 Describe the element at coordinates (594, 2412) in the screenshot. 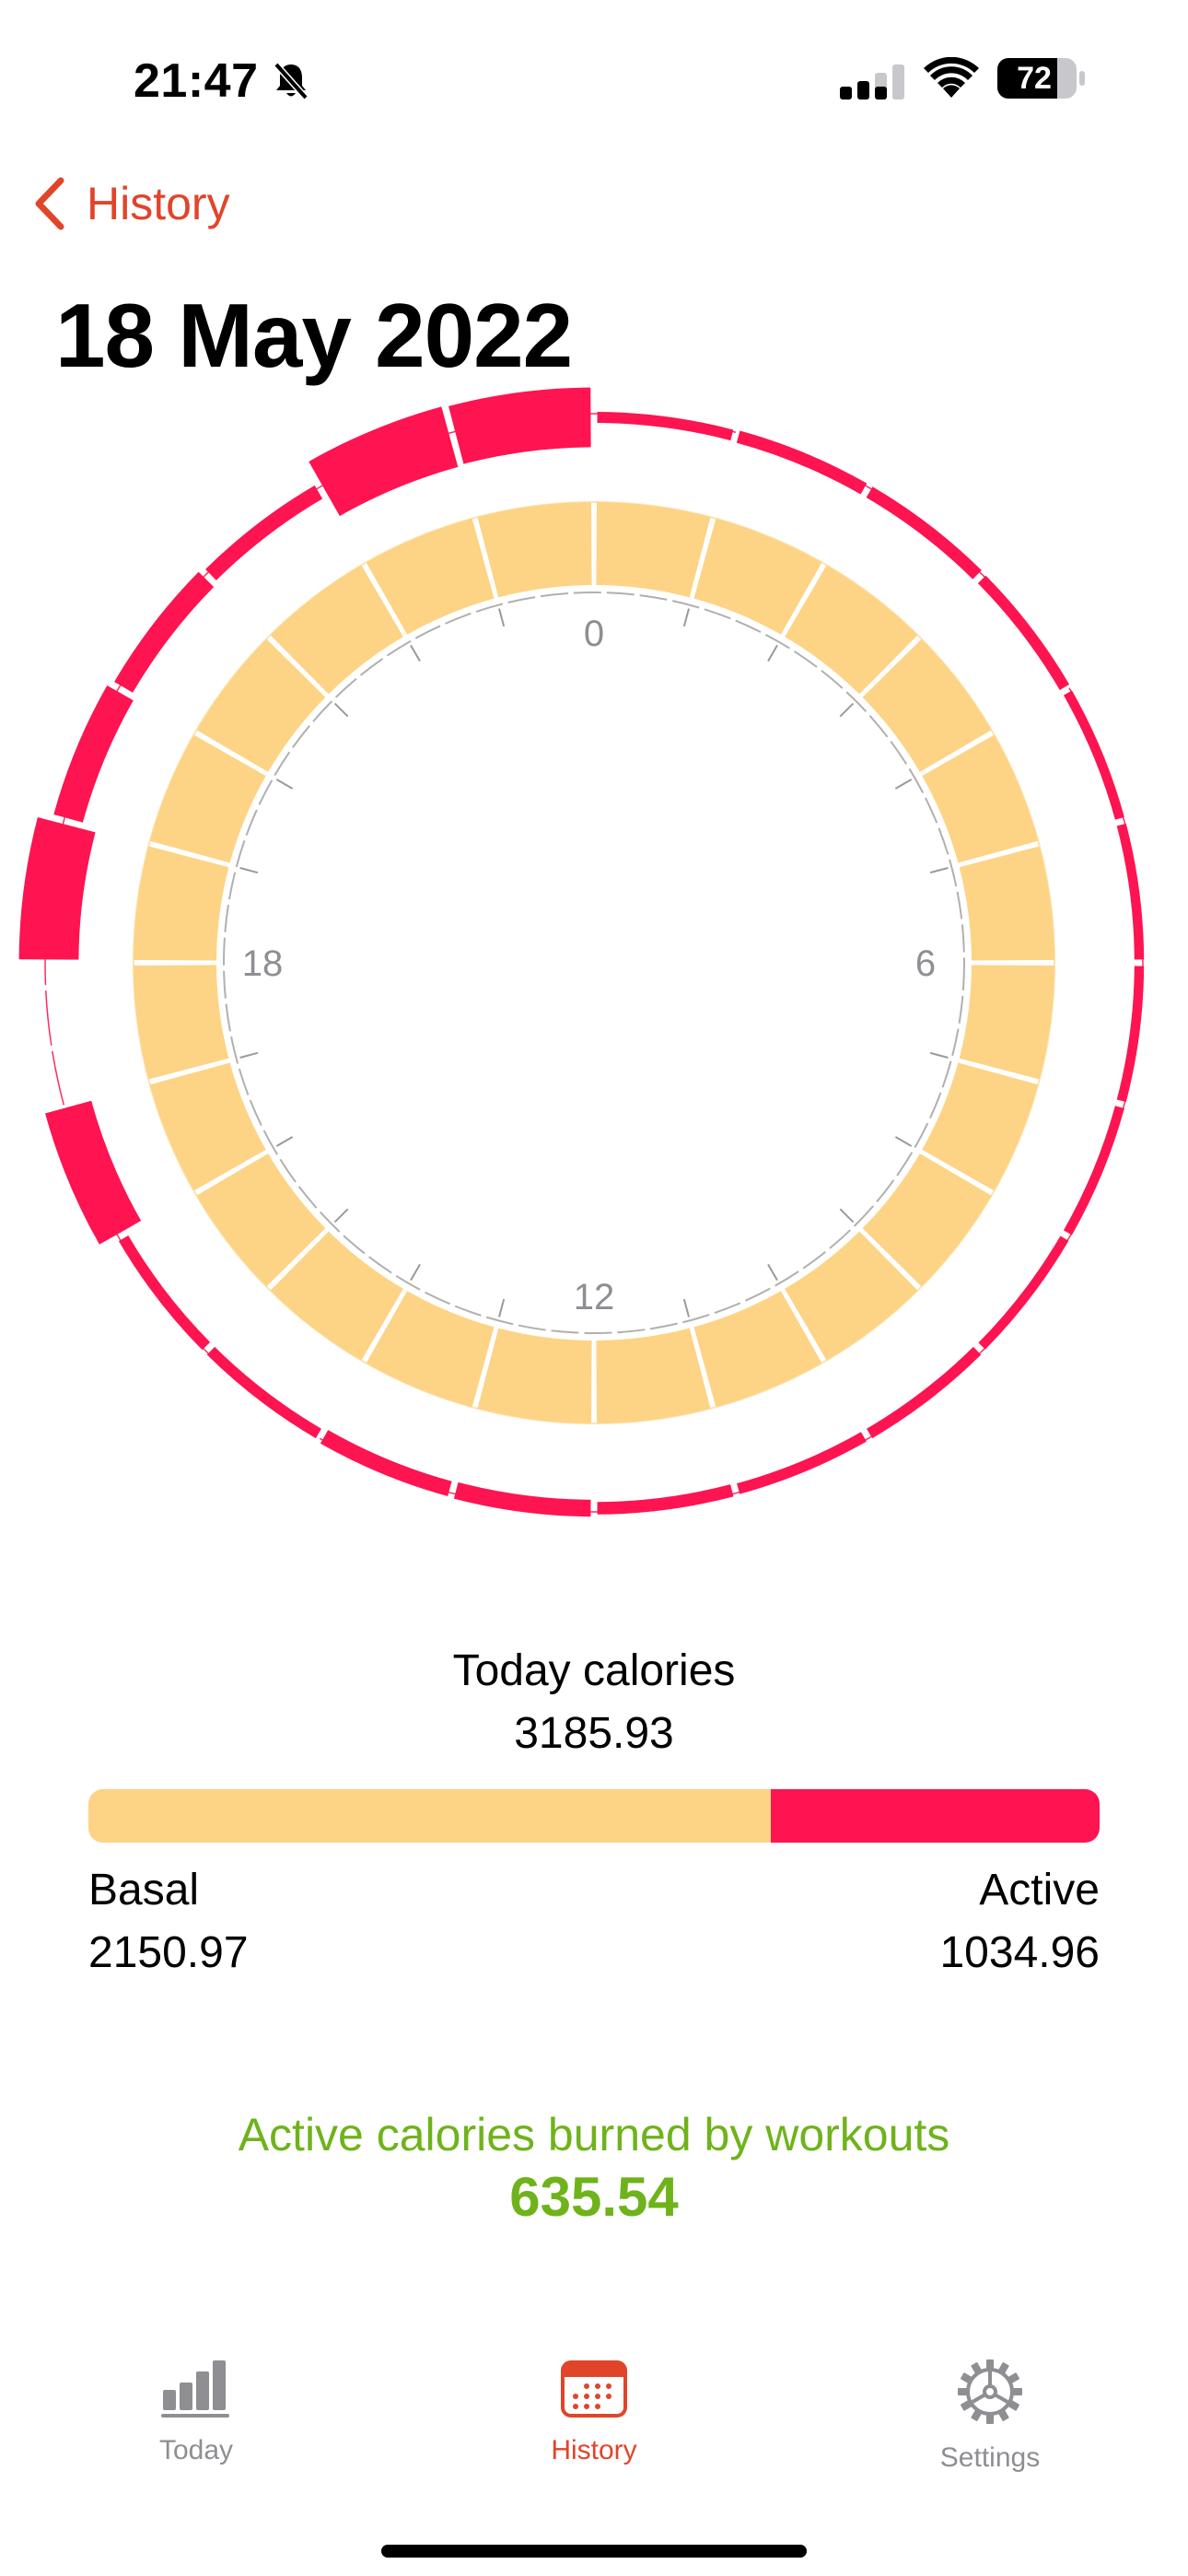

I see `tab-history: History` at that location.